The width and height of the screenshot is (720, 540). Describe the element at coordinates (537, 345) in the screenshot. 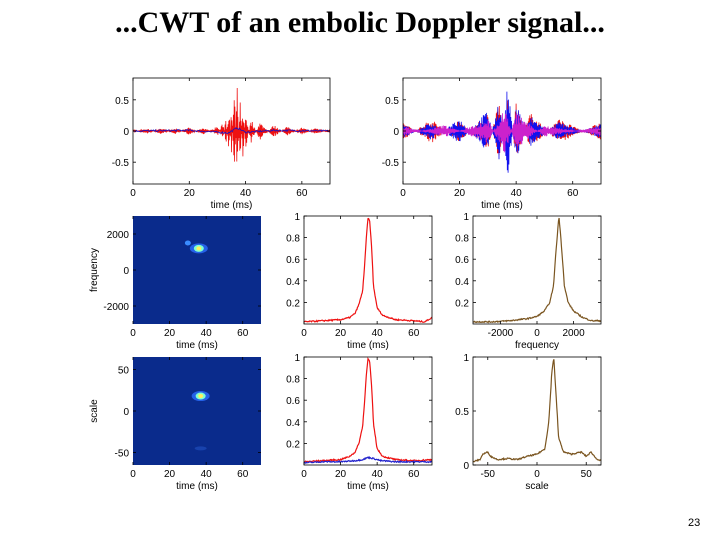

I see `x-axis-label: frequency` at that location.